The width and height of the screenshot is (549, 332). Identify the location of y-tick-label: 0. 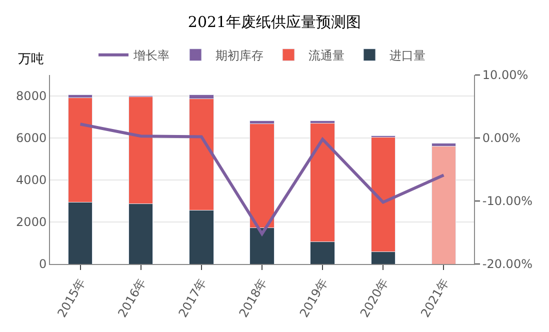
(42, 264).